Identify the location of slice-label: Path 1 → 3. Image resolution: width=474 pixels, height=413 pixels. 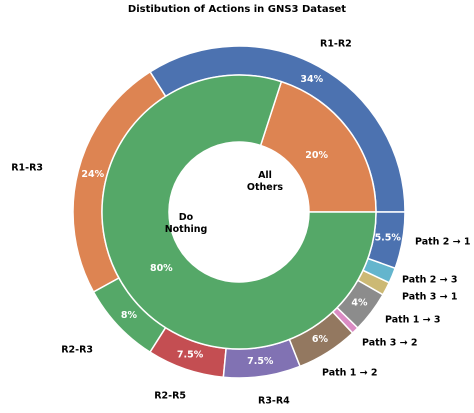
(413, 320).